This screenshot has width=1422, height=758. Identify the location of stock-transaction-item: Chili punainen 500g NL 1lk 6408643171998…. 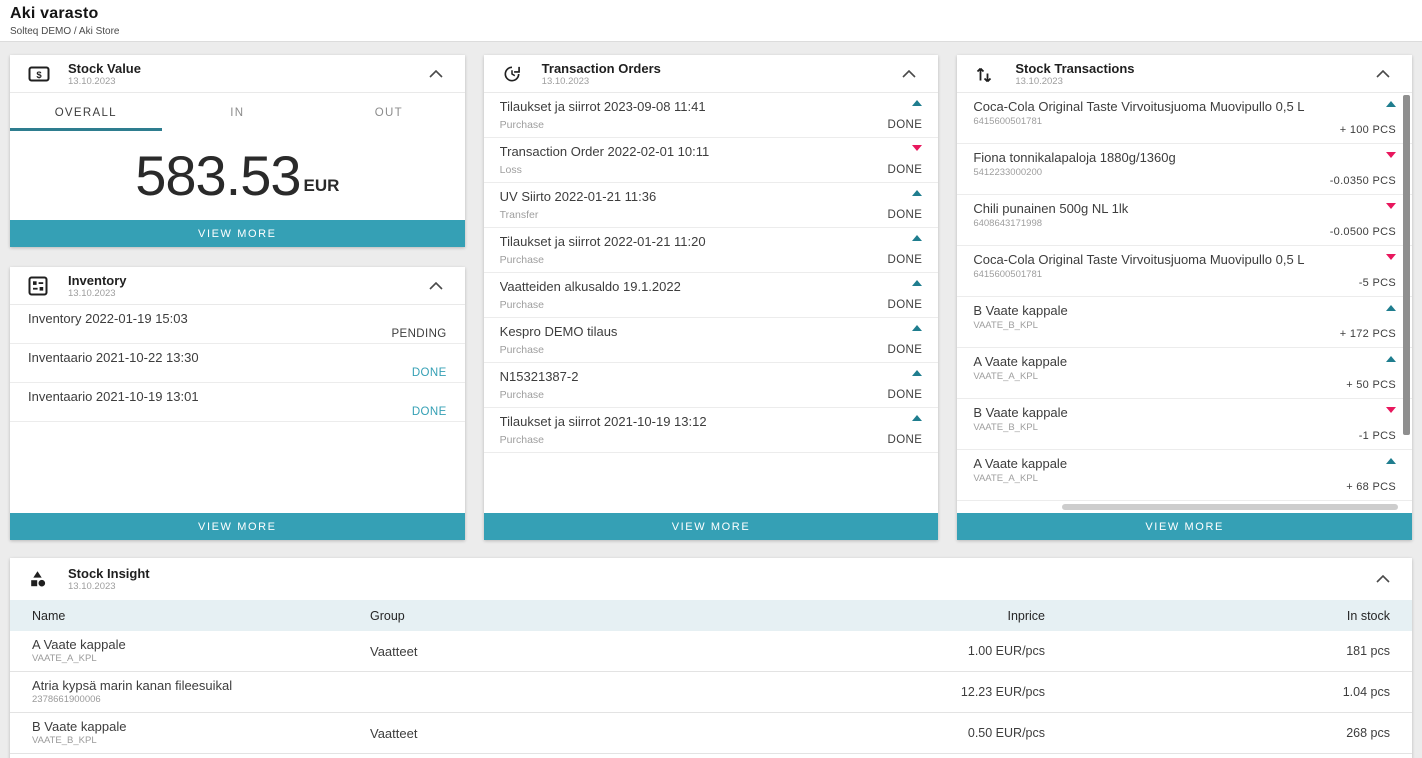
(1184, 220).